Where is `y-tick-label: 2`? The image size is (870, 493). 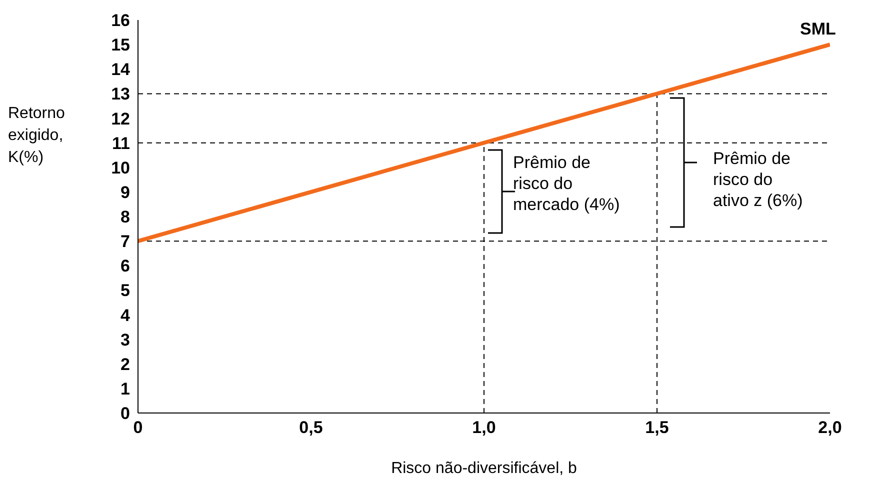
y-tick-label: 2 is located at coordinates (125, 364).